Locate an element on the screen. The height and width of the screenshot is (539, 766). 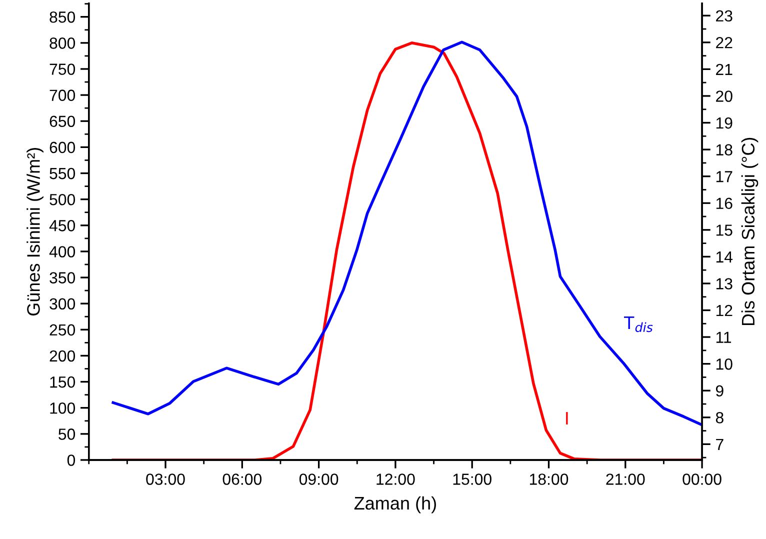
y-tick-label: 100 is located at coordinates (63, 408).